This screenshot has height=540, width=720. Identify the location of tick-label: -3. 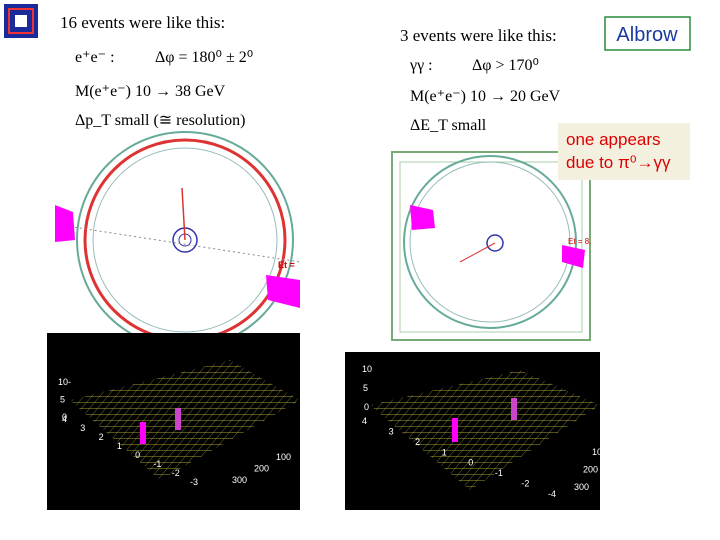
(194, 482).